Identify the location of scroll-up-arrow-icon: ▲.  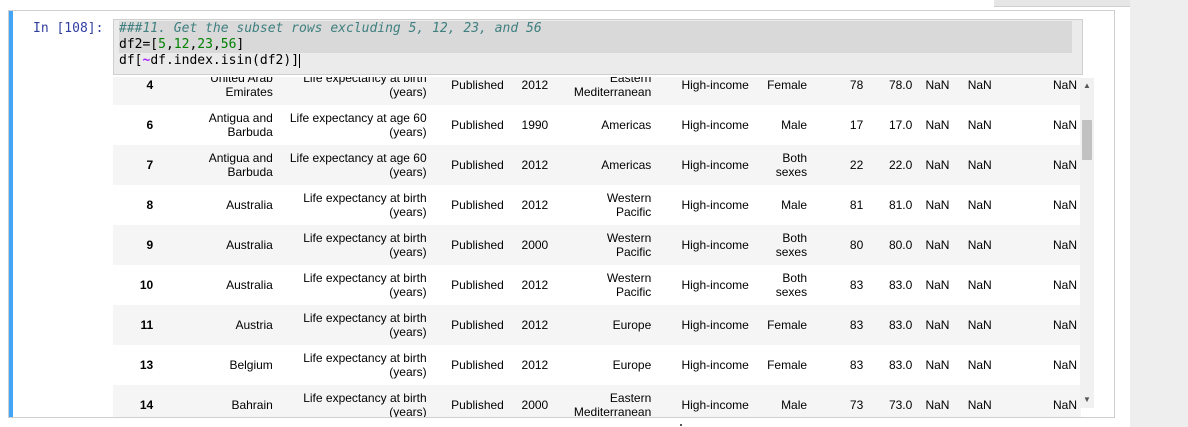
(1087, 85).